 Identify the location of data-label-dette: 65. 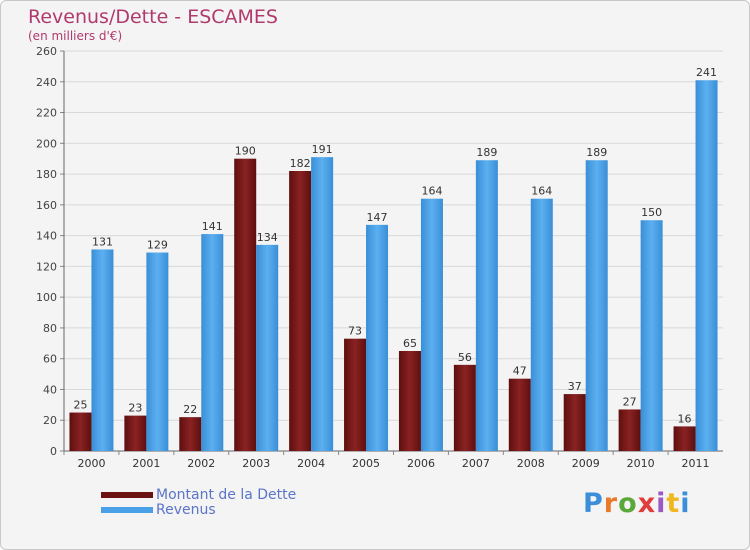
(410, 343).